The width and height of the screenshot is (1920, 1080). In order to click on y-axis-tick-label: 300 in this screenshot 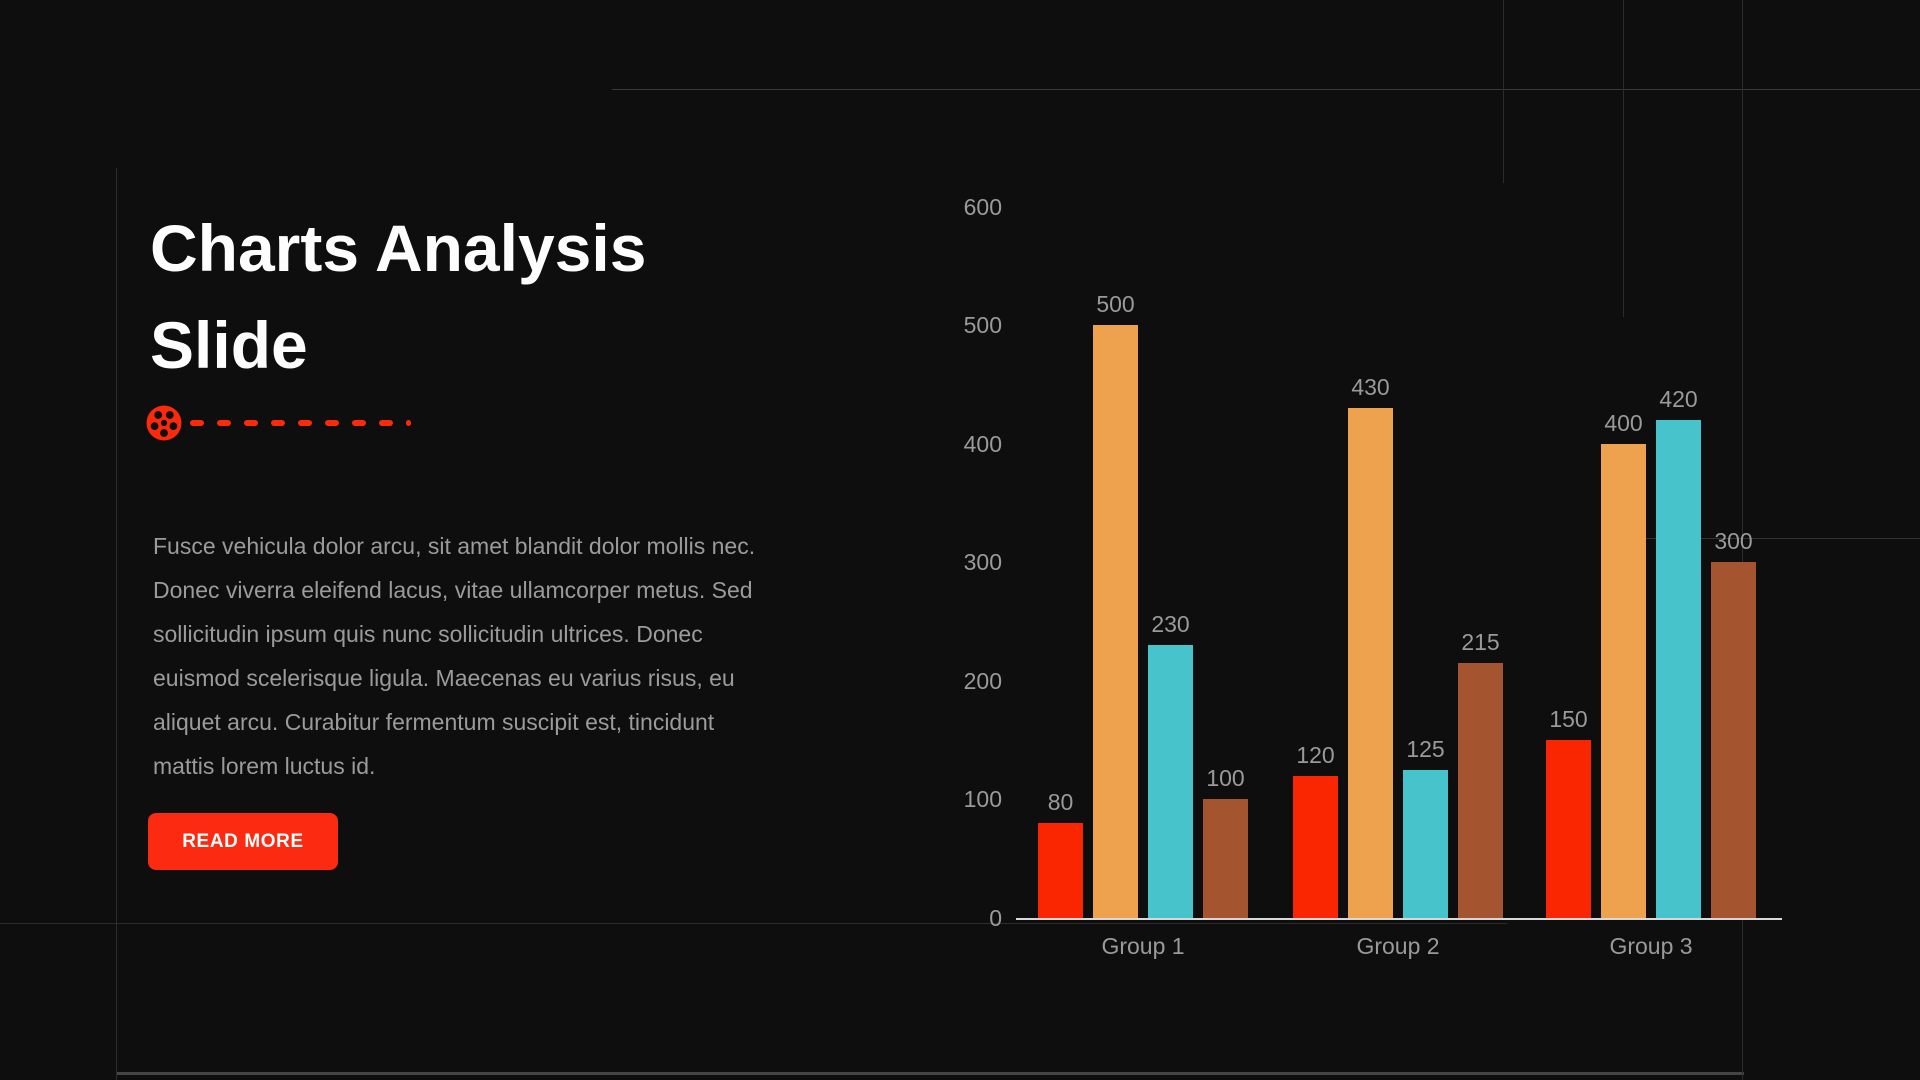, I will do `click(982, 562)`.